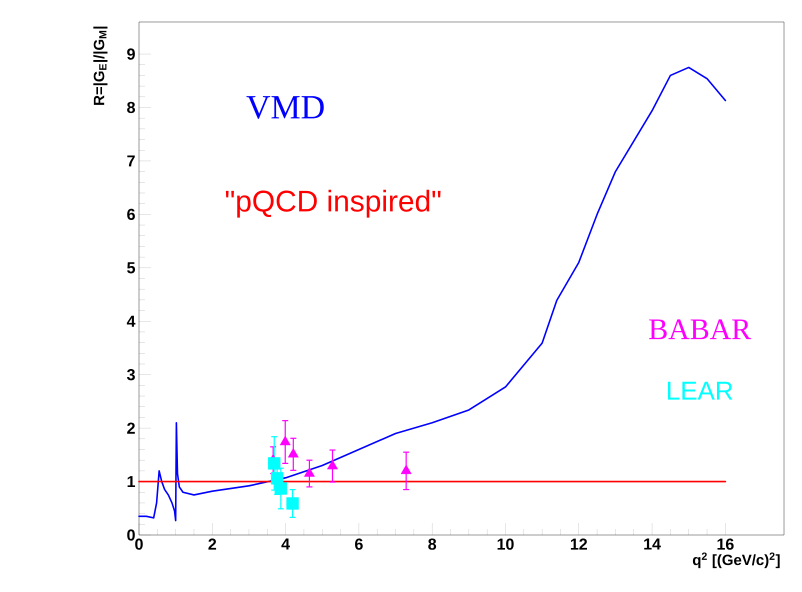 This screenshot has width=802, height=592. What do you see at coordinates (700, 391) in the screenshot?
I see `text: LEAR` at bounding box center [700, 391].